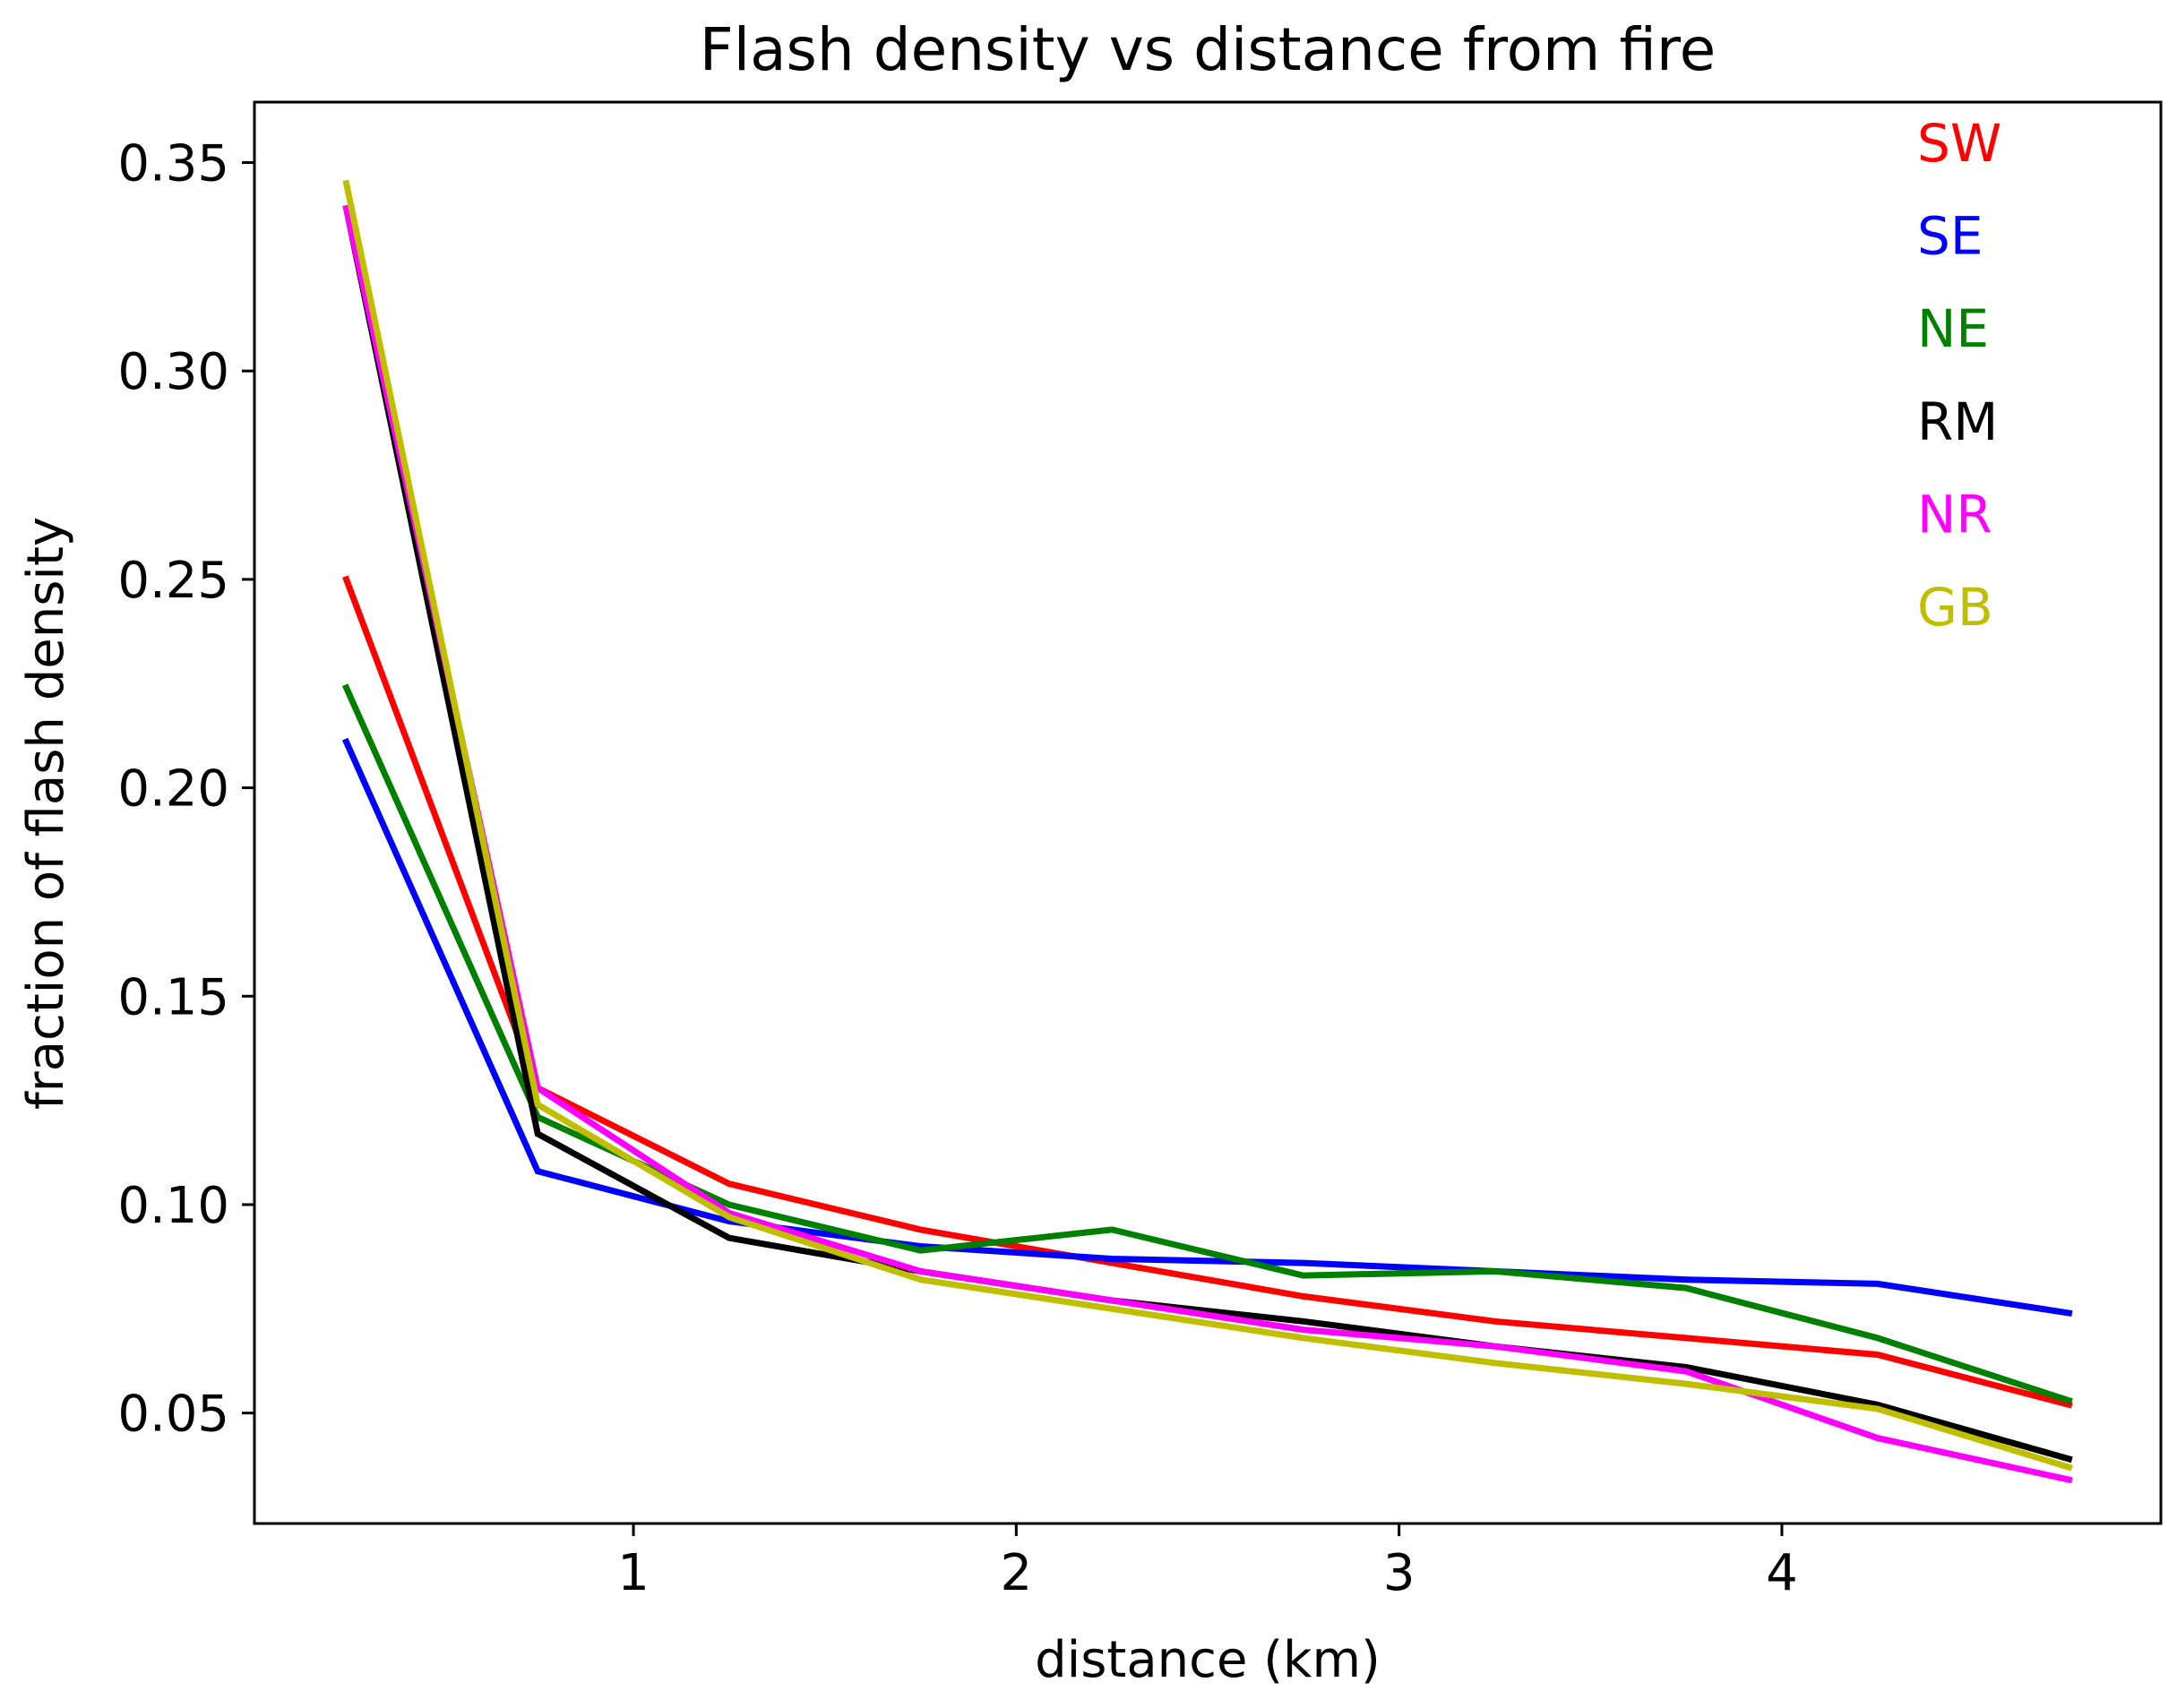  I want to click on y-tick-label: 0.25, so click(173, 581).